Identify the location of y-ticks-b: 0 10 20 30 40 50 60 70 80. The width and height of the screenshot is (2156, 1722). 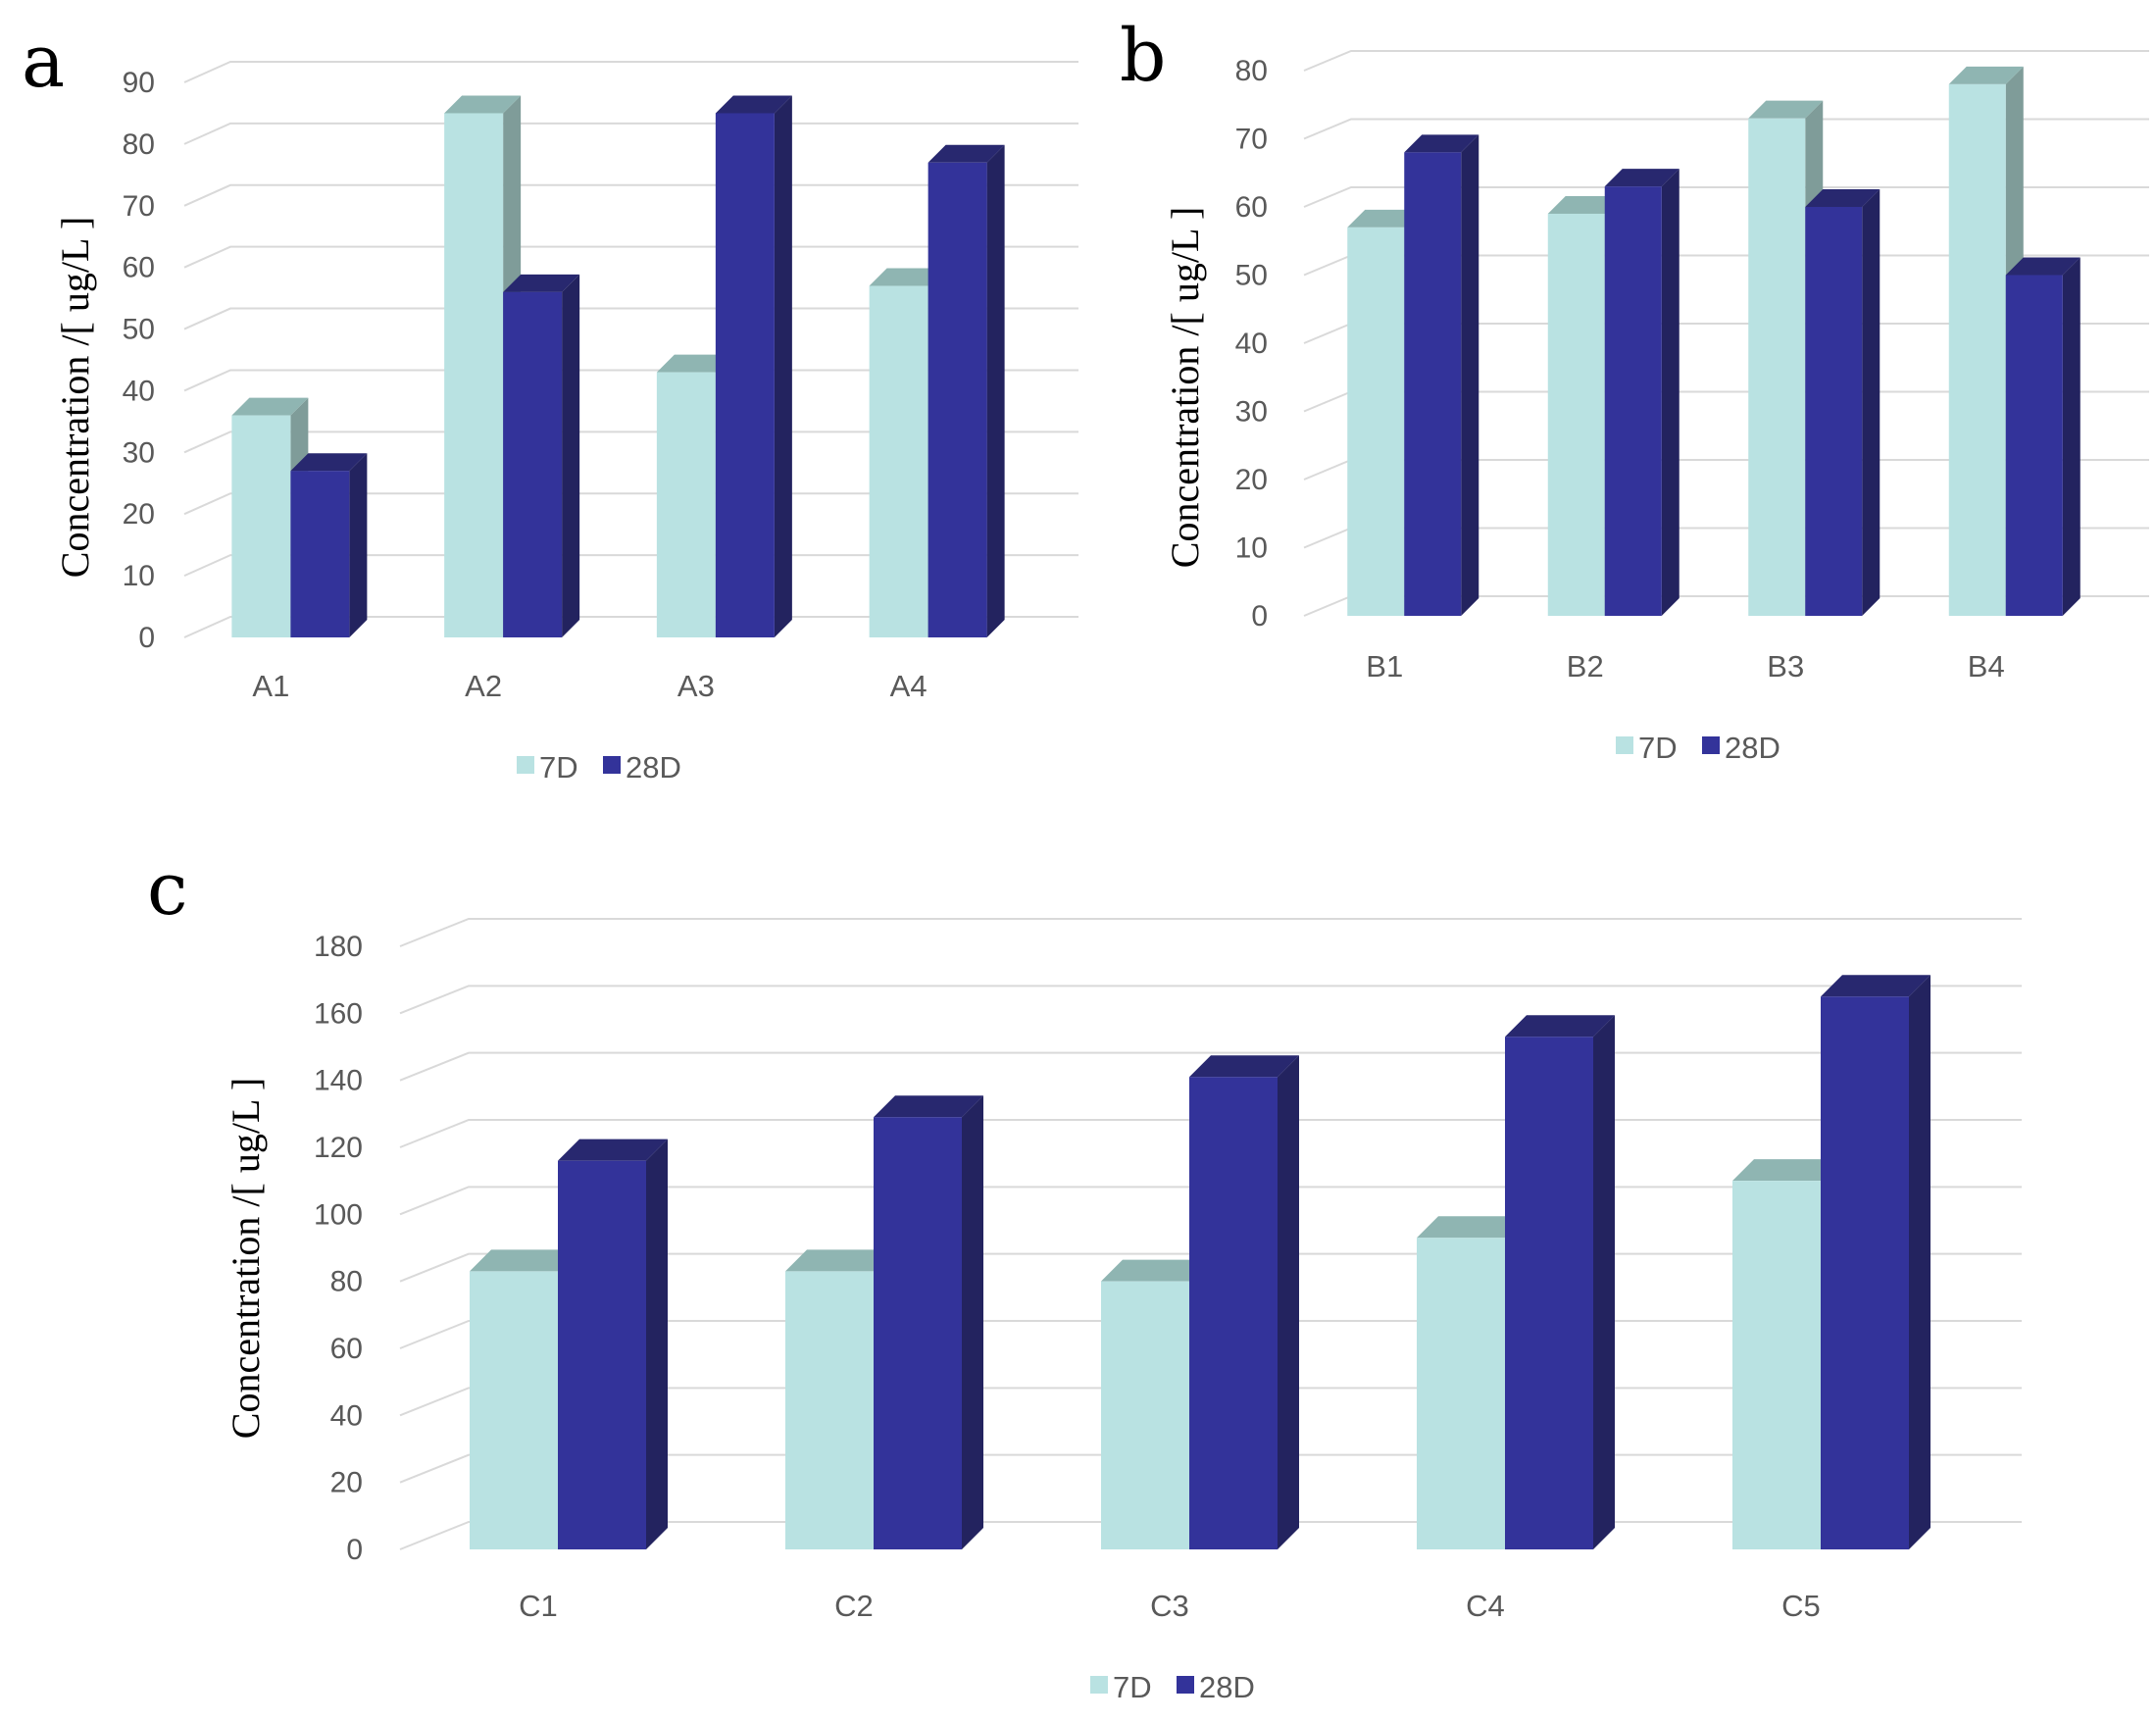
(1251, 344).